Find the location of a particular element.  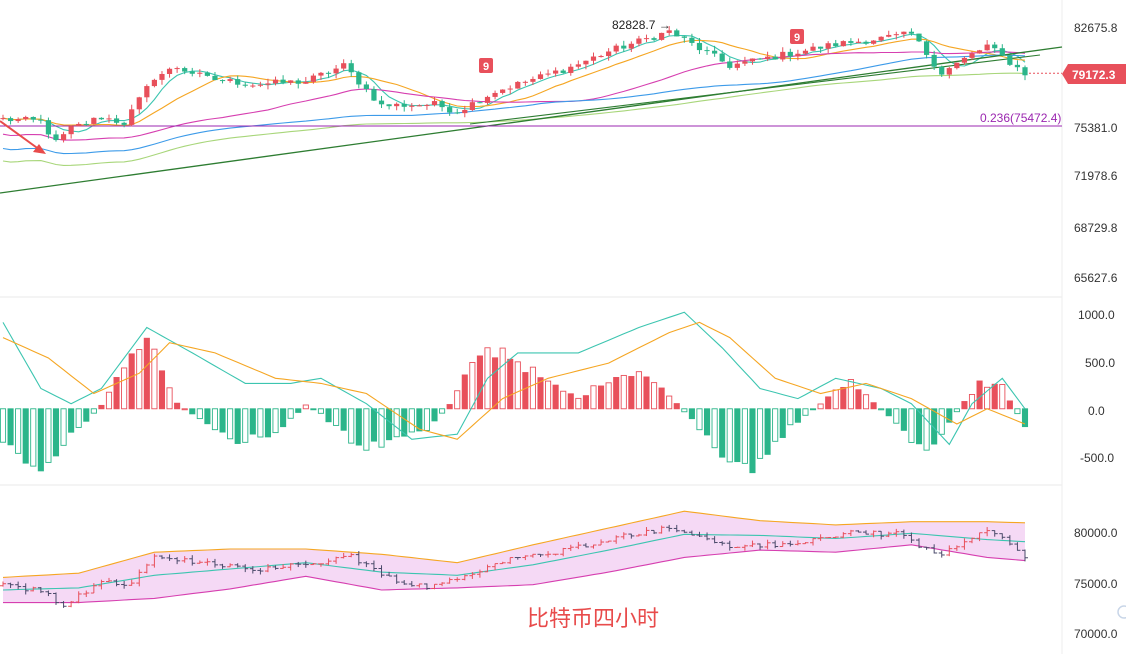

price-axis-tick-4: 68729.8 is located at coordinates (1096, 228).